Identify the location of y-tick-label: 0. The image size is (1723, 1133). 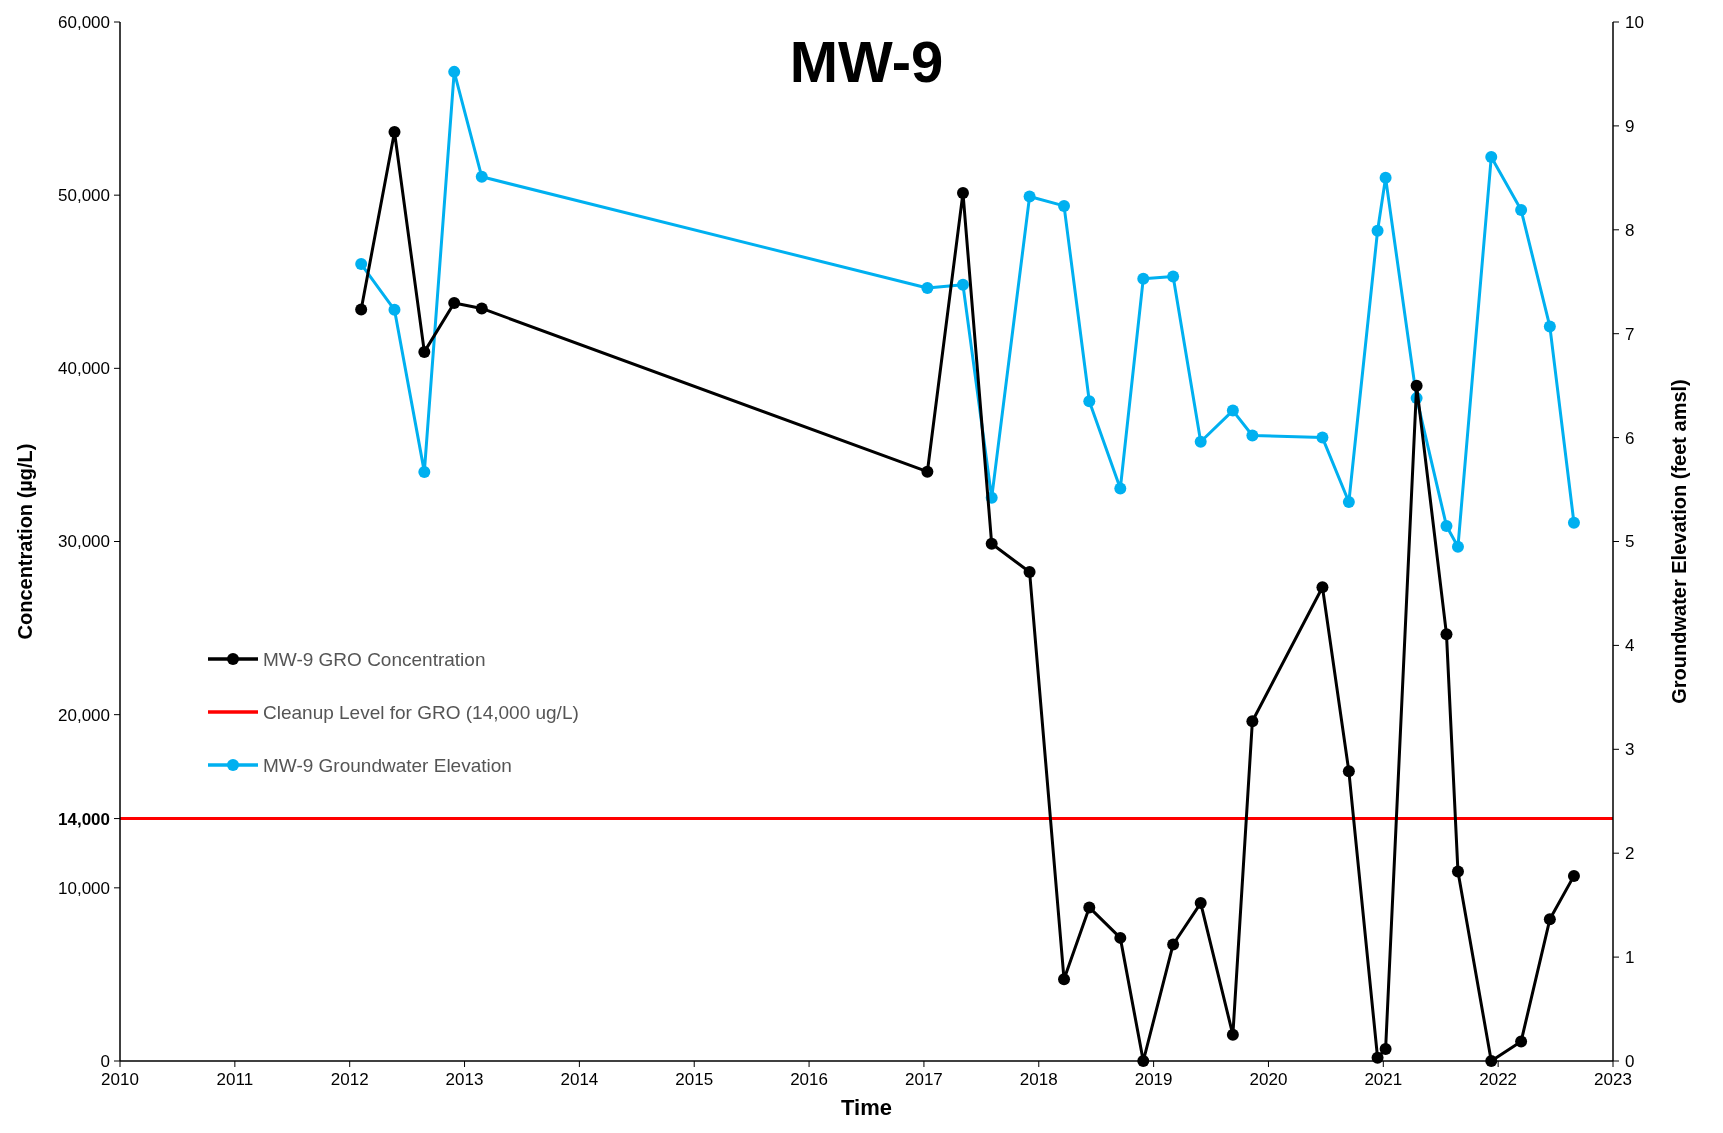
(105, 1061).